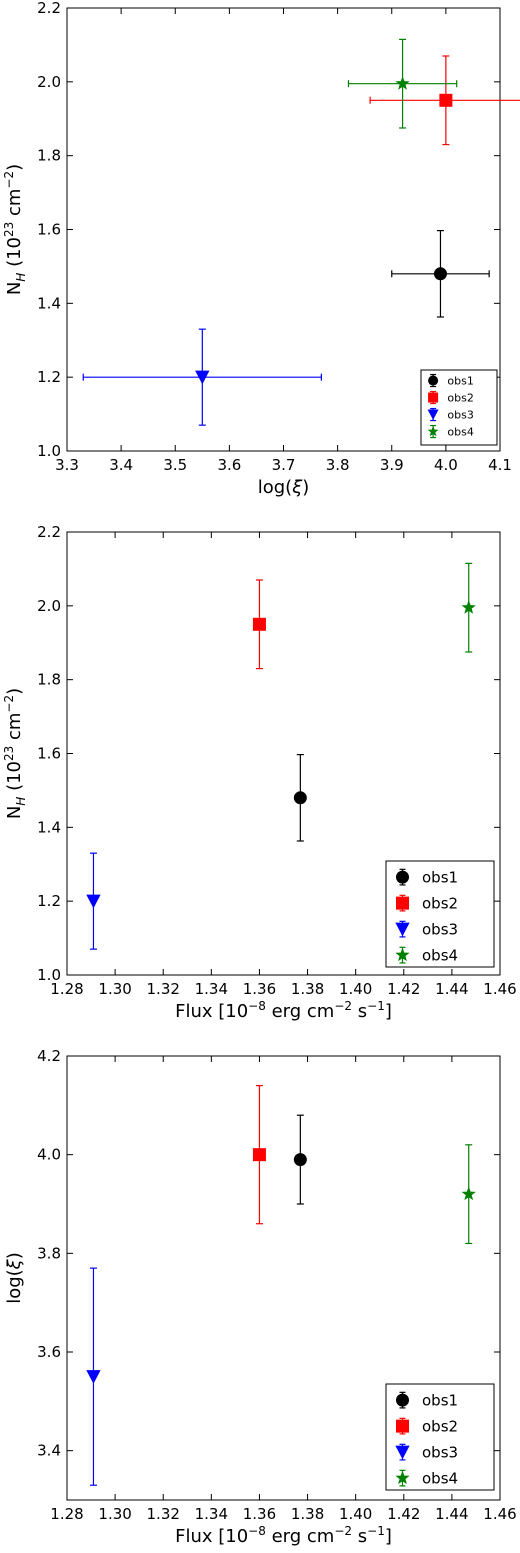 The height and width of the screenshot is (1553, 520). I want to click on y-axis-label: log(ξ), so click(14, 1278).